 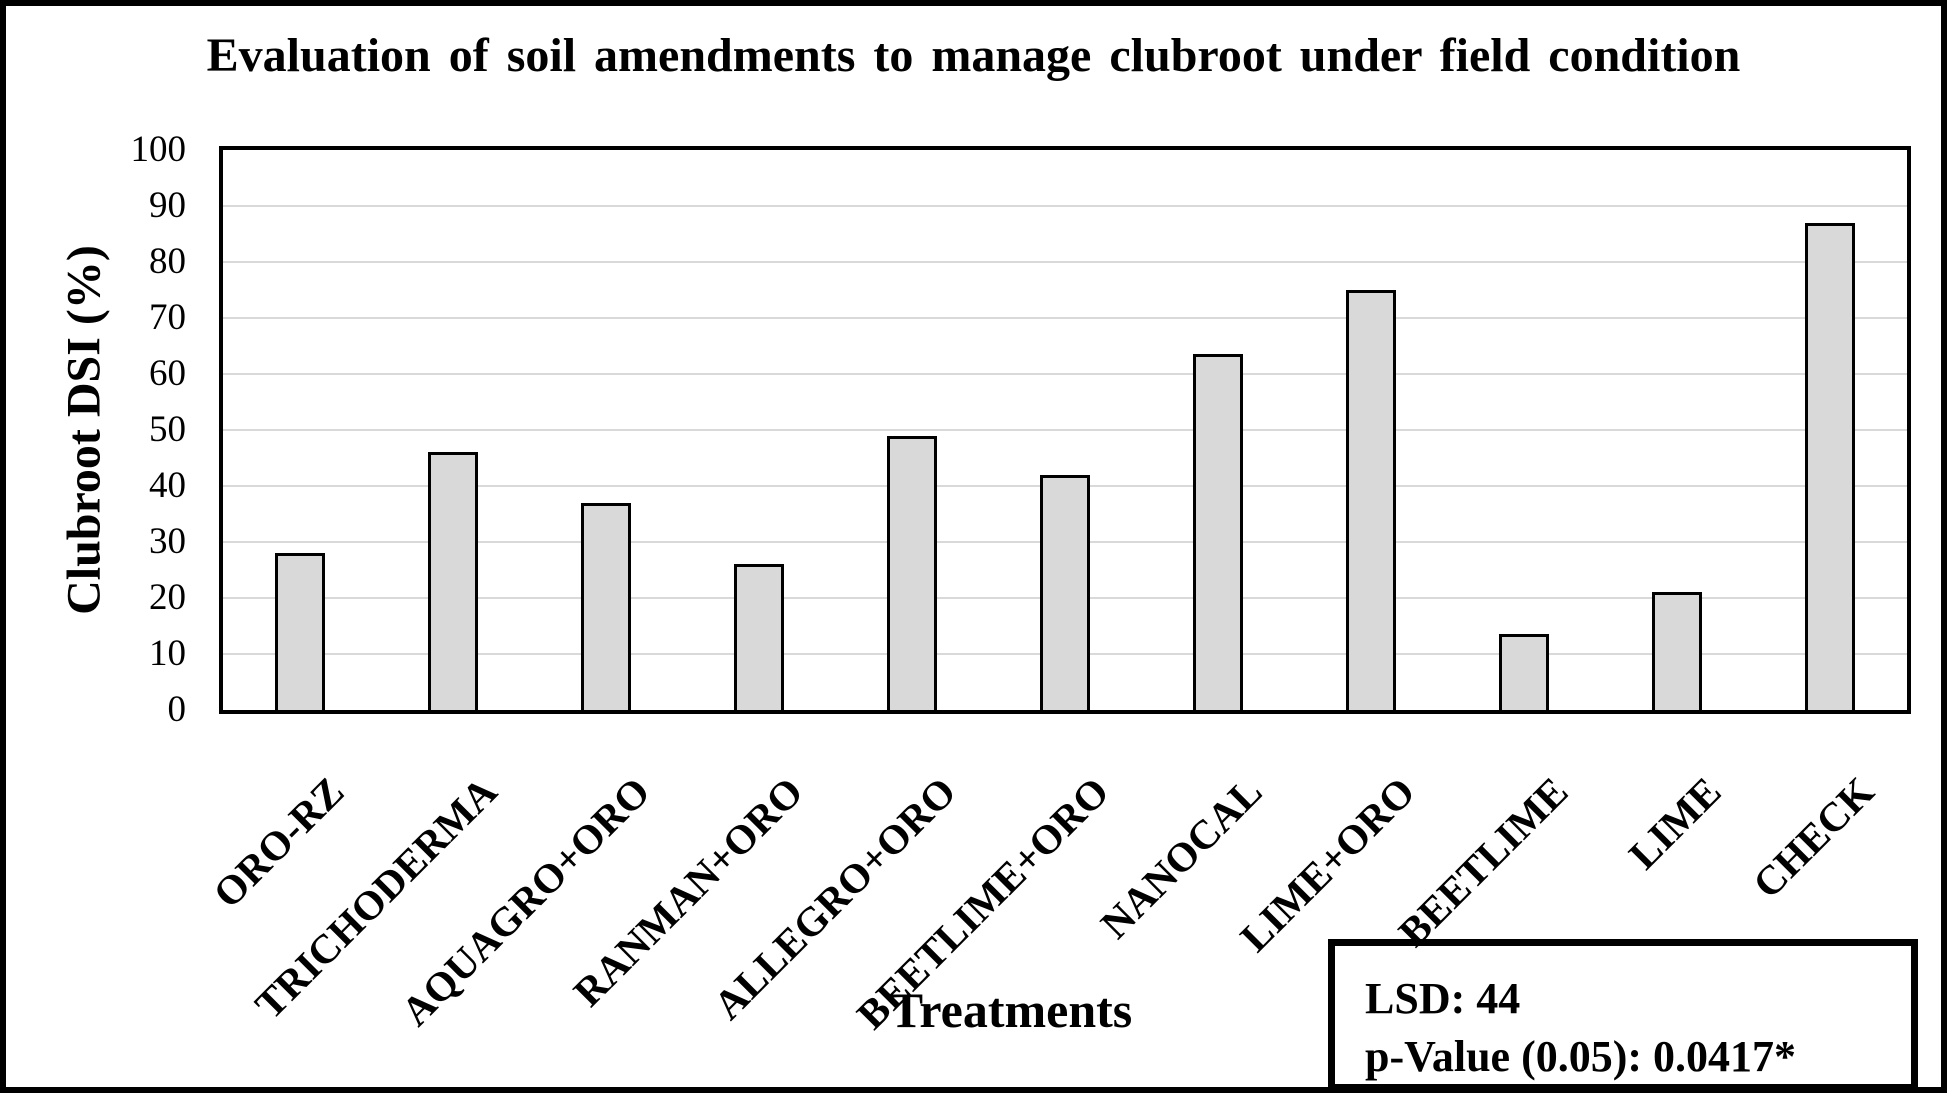 What do you see at coordinates (834, 898) in the screenshot?
I see `x-category-label-allegro+oro: ALLEGRO+ORO` at bounding box center [834, 898].